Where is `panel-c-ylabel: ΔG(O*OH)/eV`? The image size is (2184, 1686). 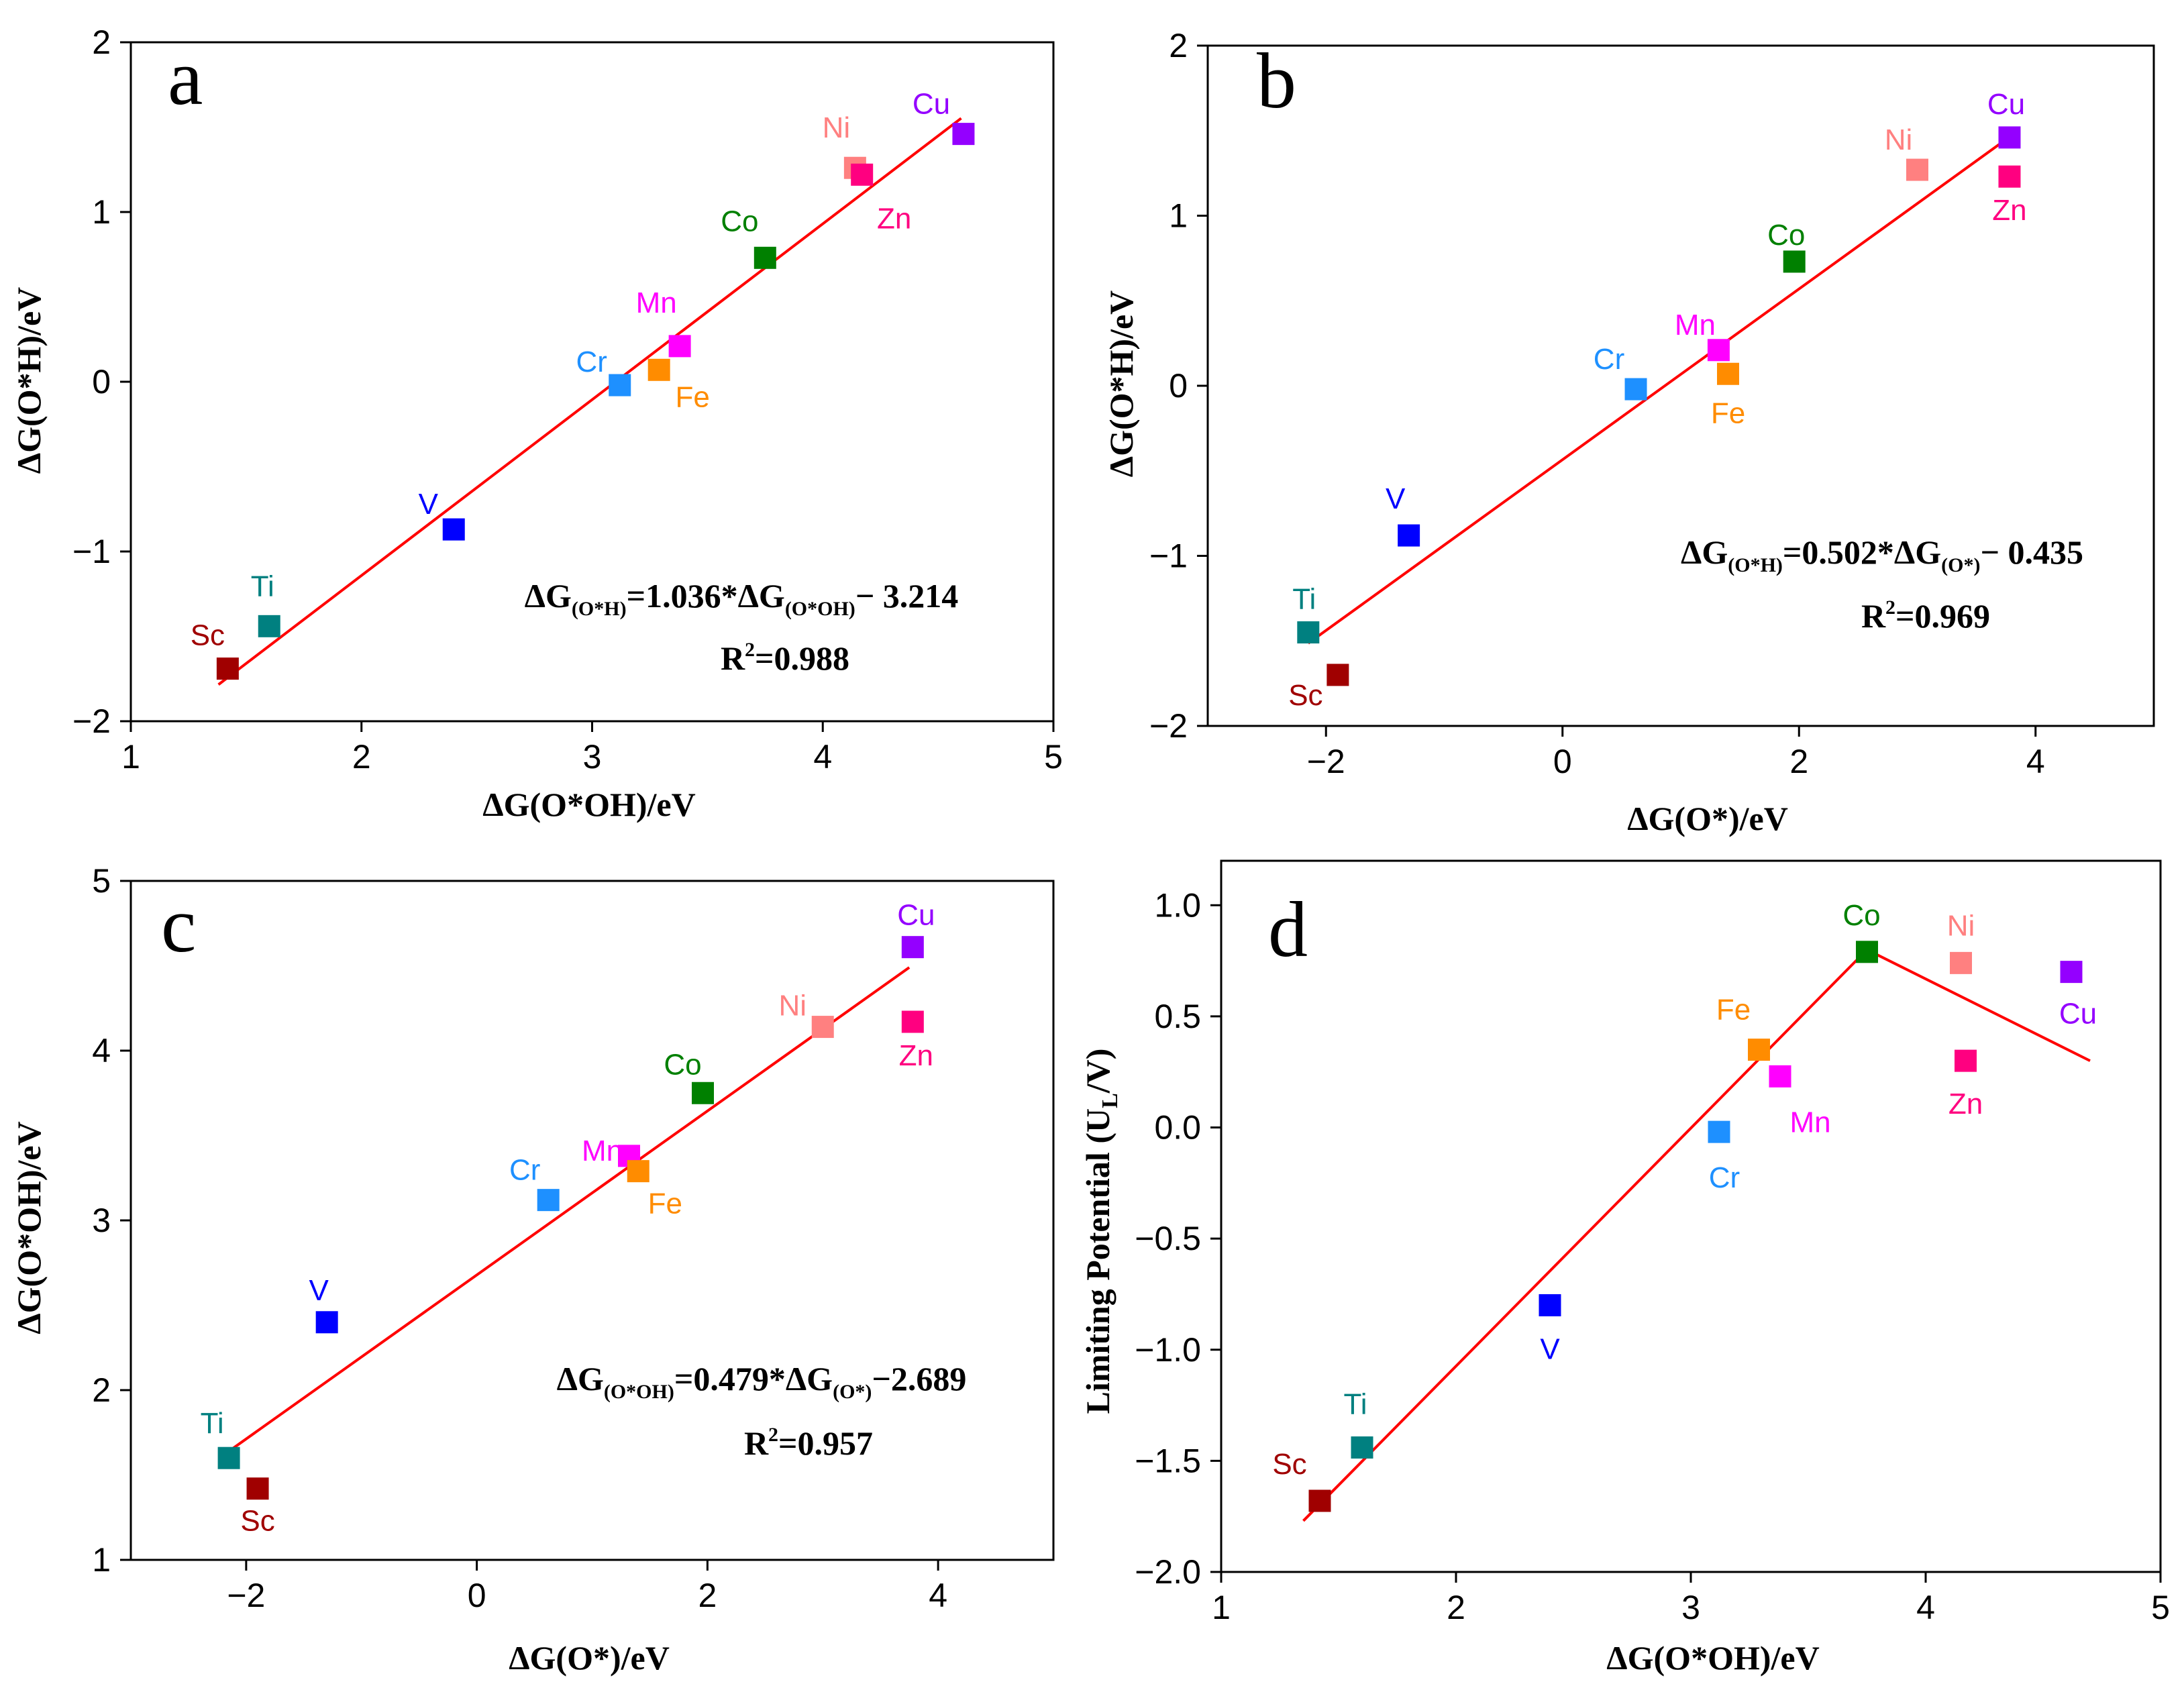
panel-c-ylabel: ΔG(O*OH)/eV is located at coordinates (29, 1227).